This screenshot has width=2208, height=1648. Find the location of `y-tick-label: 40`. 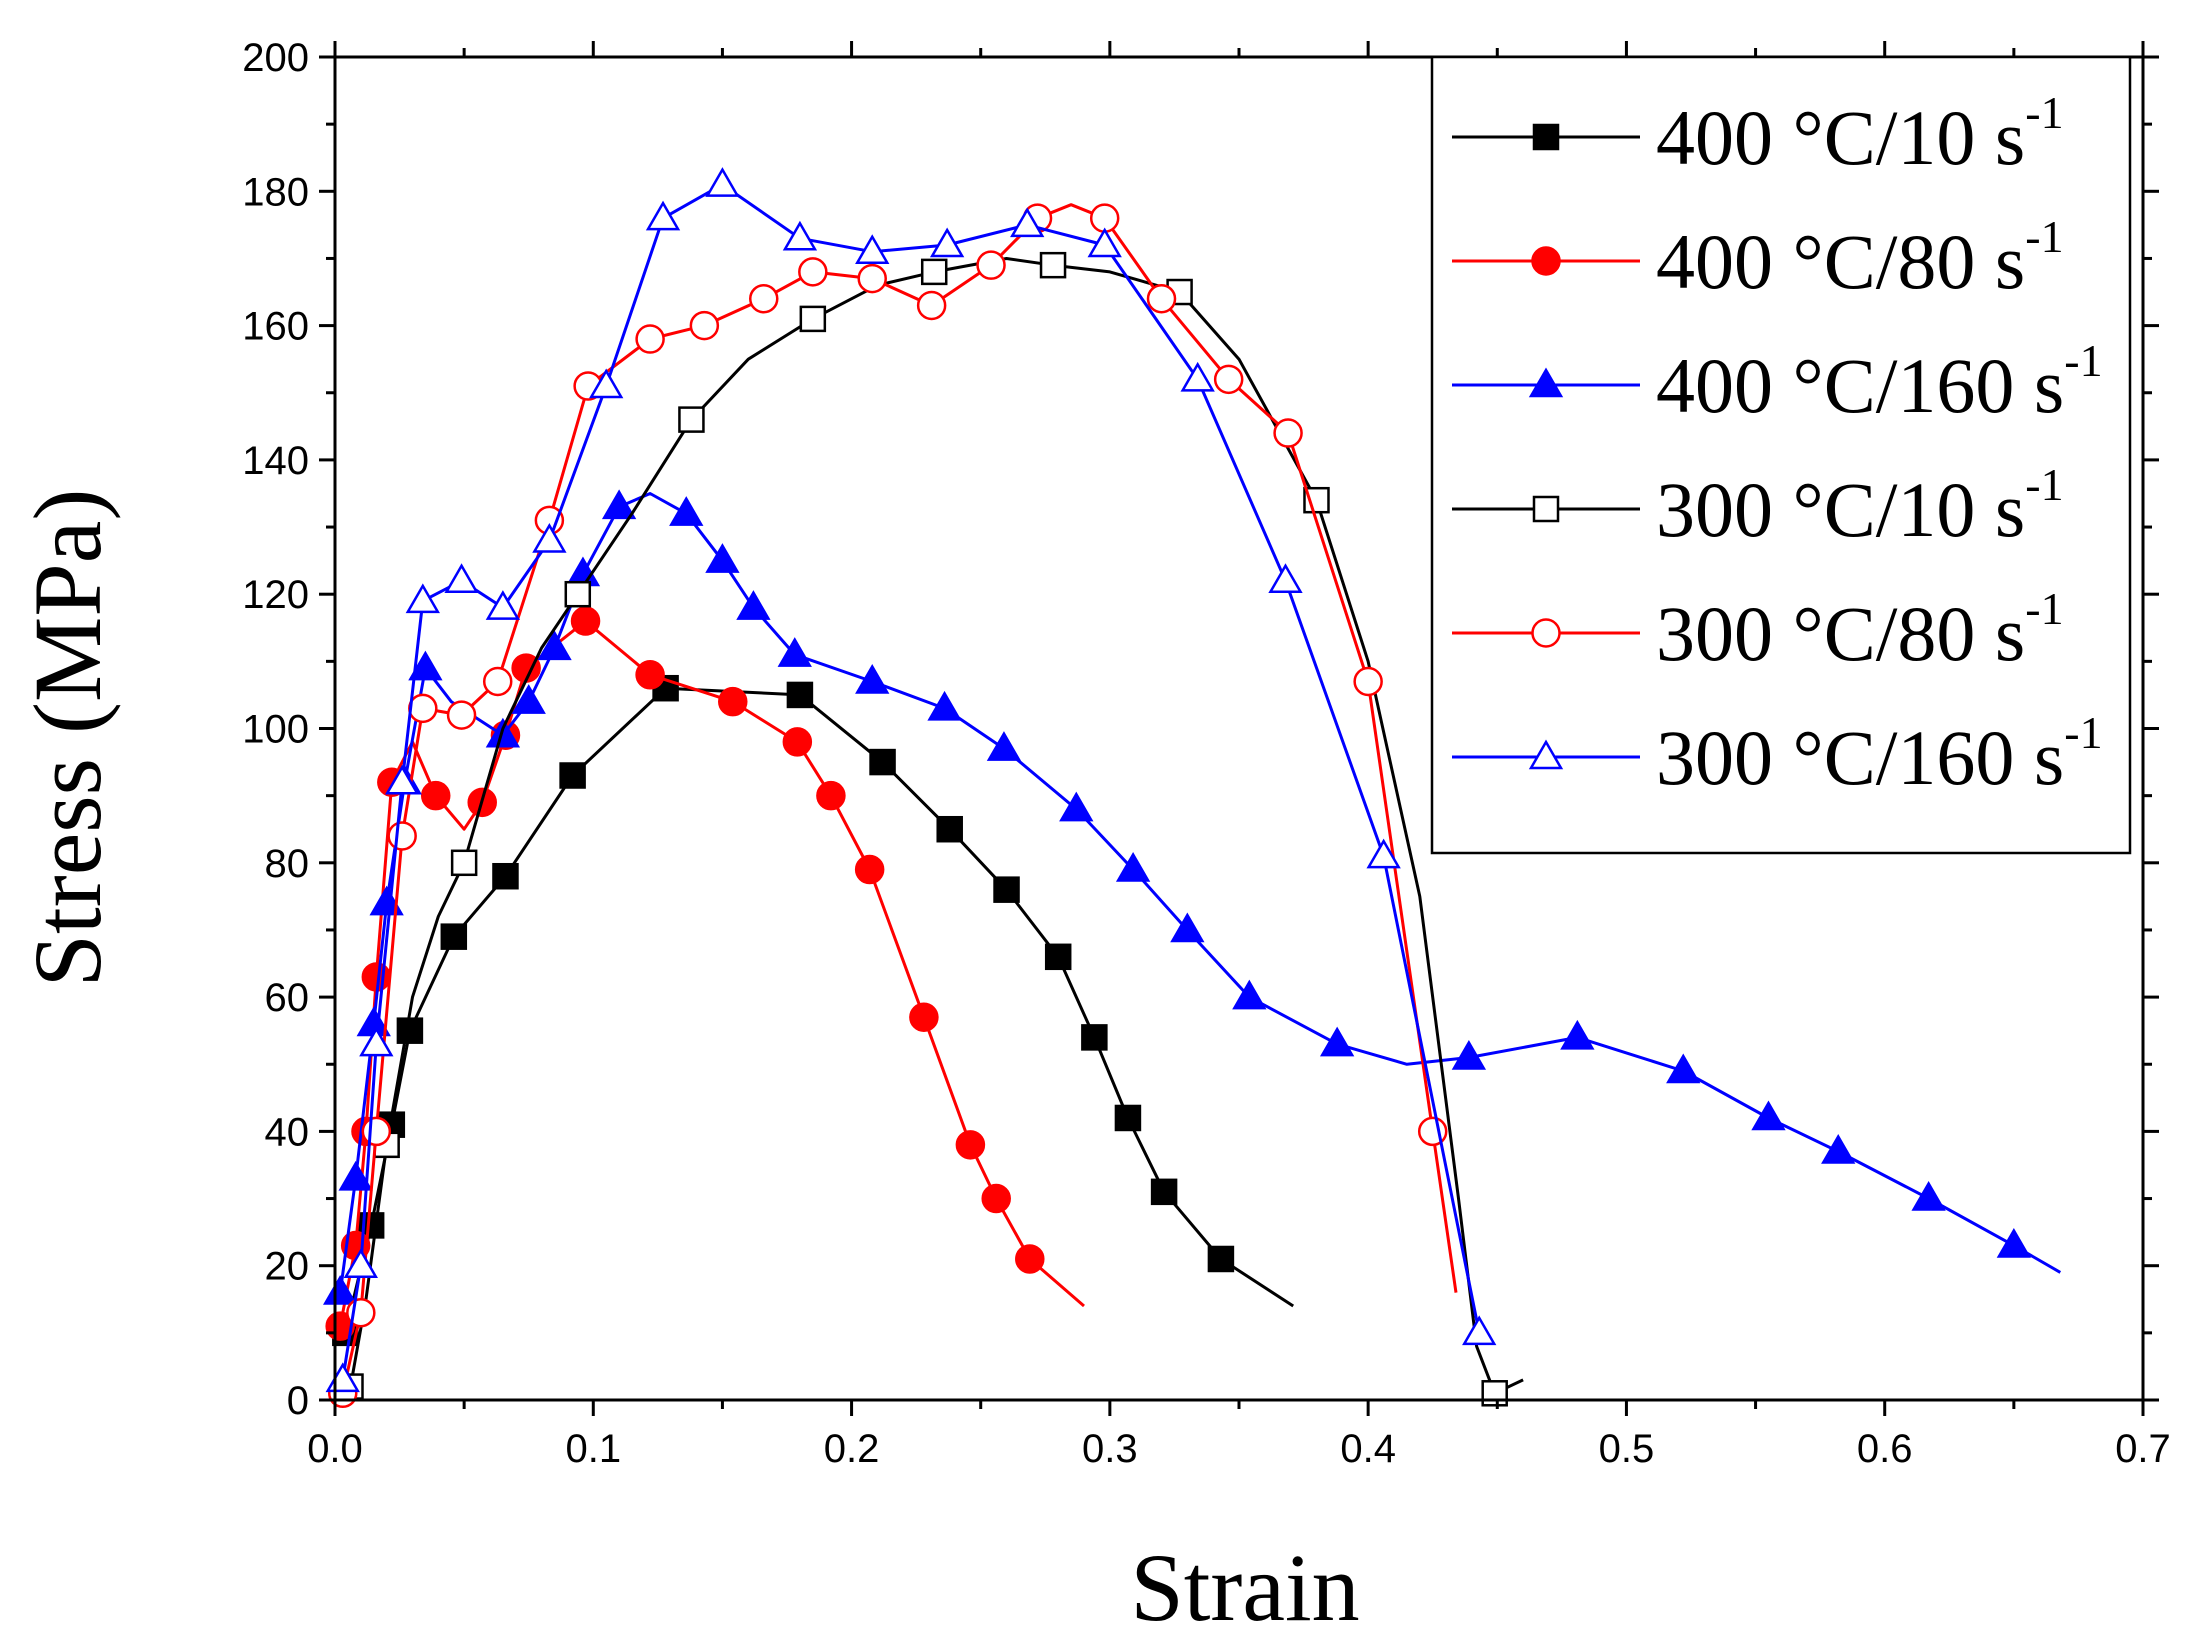

y-tick-label: 40 is located at coordinates (287, 1132).